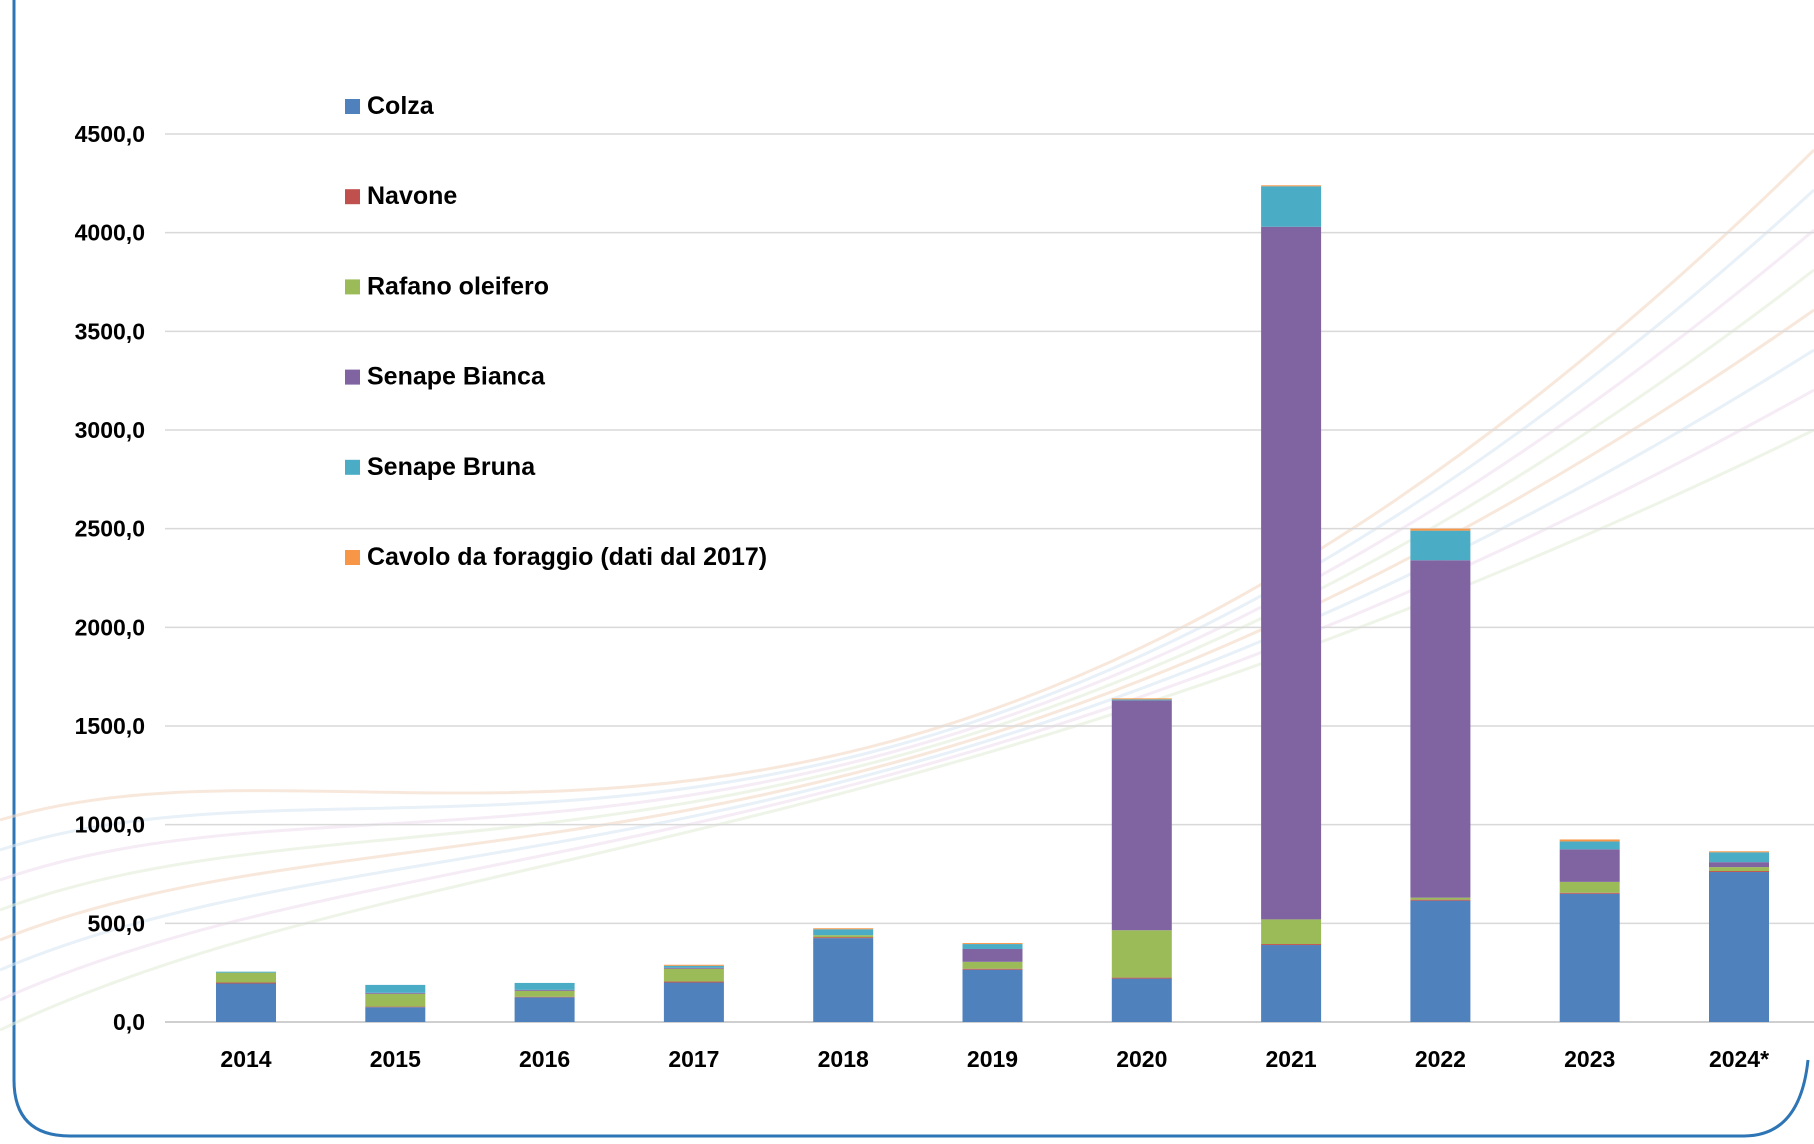 This screenshot has height=1144, width=1814. What do you see at coordinates (843, 1059) in the screenshot?
I see `x-tick-label: 2018` at bounding box center [843, 1059].